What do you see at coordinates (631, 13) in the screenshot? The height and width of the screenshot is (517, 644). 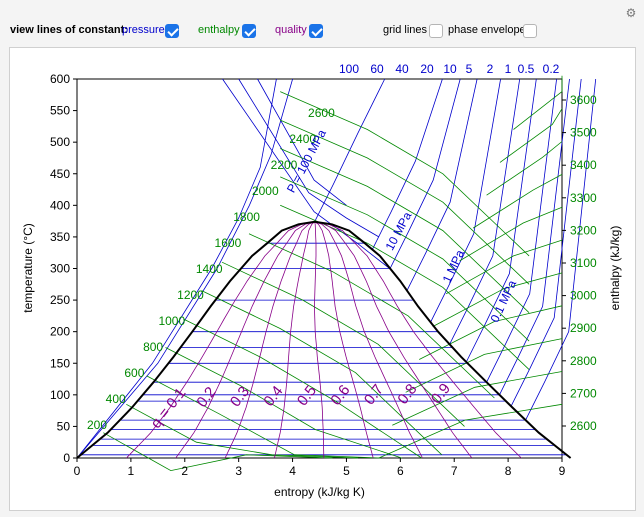 I see `gear-icon: ⚙` at bounding box center [631, 13].